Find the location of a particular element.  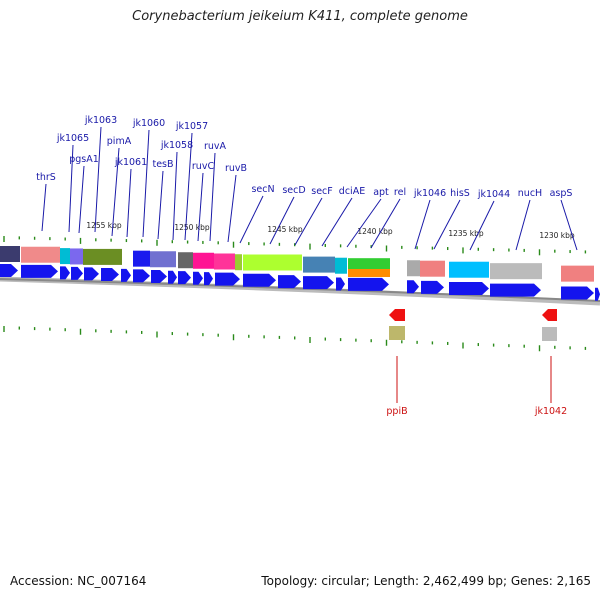

gene-label: thrS is located at coordinates (46, 177).